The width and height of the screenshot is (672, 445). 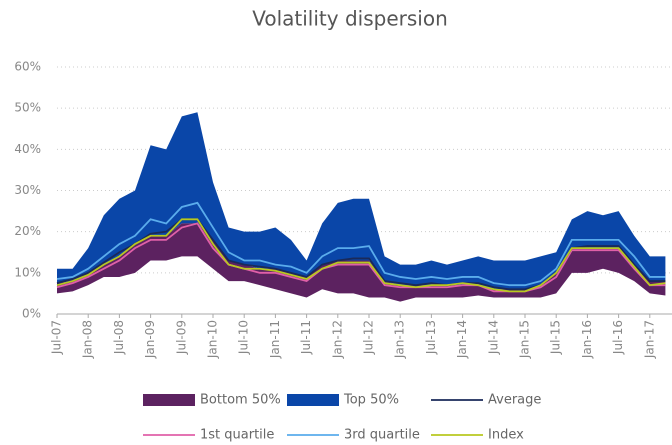 What do you see at coordinates (275, 339) in the screenshot?
I see `x-tick-label: Jan-11` at bounding box center [275, 339].